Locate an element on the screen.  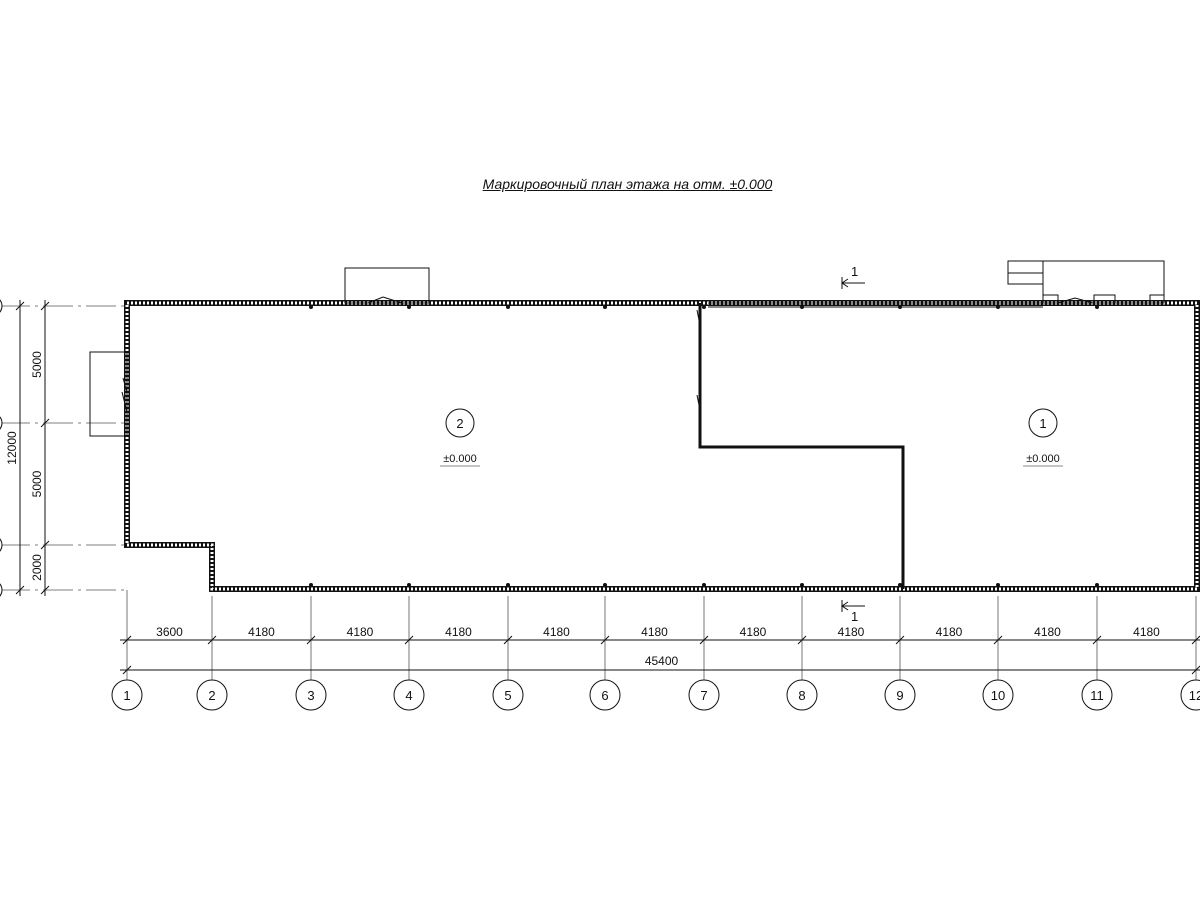
room-number: 1 is located at coordinates (1042, 423).